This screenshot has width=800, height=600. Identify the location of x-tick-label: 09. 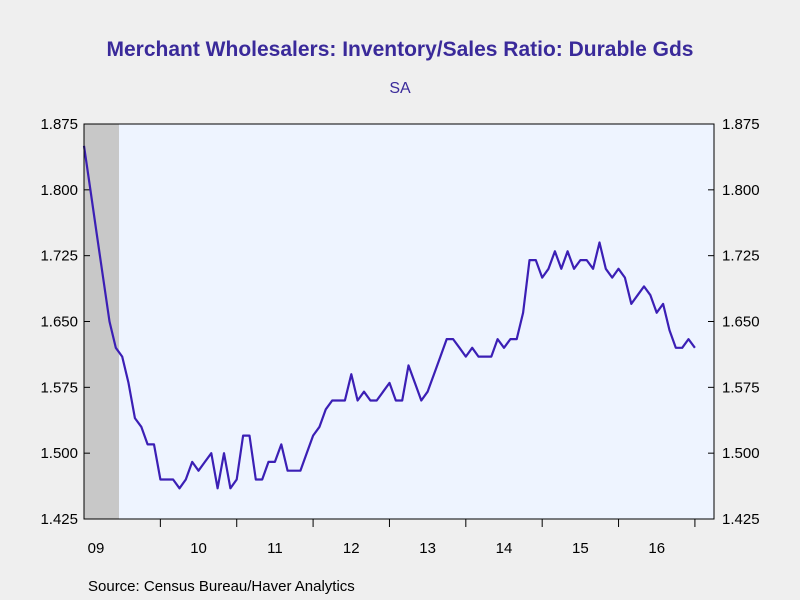
(96, 548).